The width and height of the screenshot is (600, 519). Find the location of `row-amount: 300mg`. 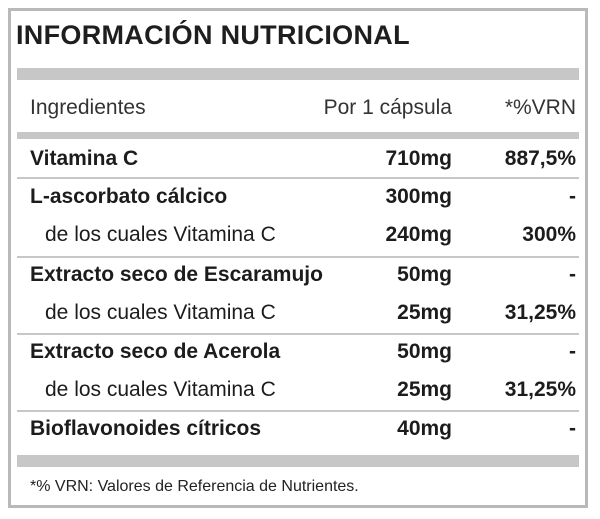

row-amount: 300mg is located at coordinates (418, 196).